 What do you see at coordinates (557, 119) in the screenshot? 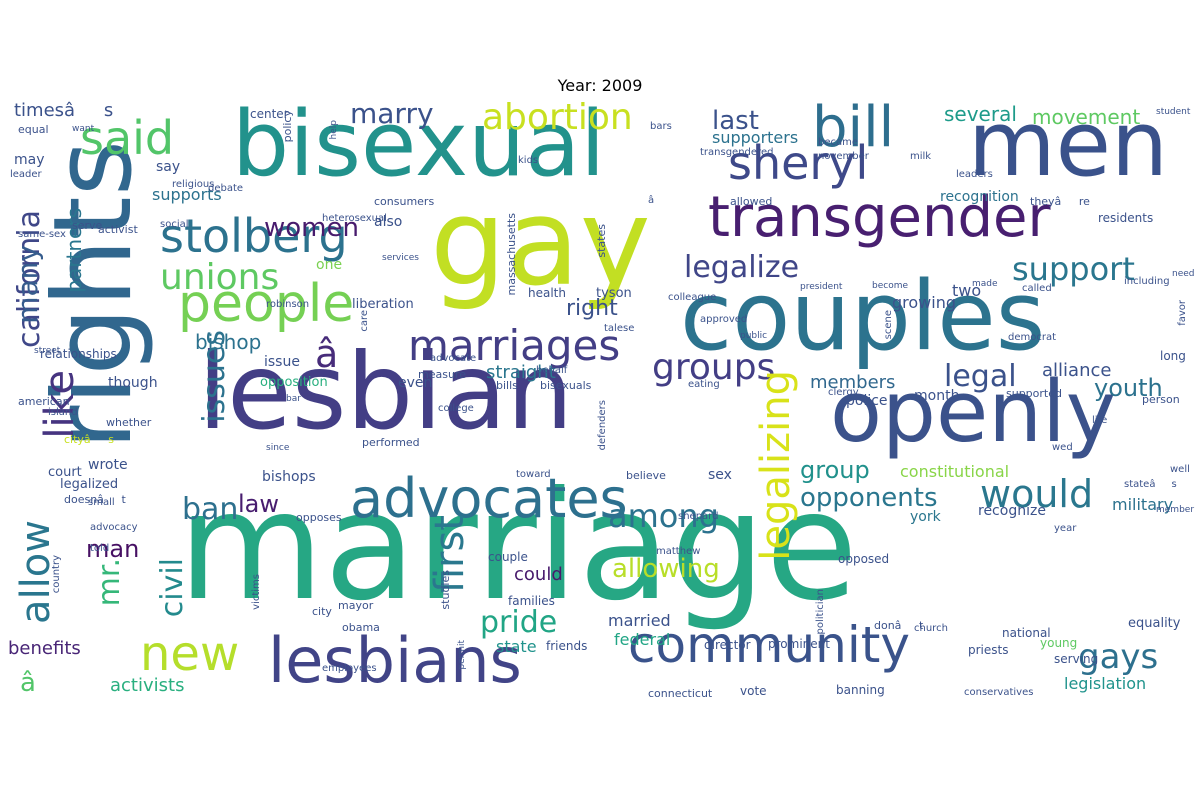
I see `cloud-word: abortion` at bounding box center [557, 119].